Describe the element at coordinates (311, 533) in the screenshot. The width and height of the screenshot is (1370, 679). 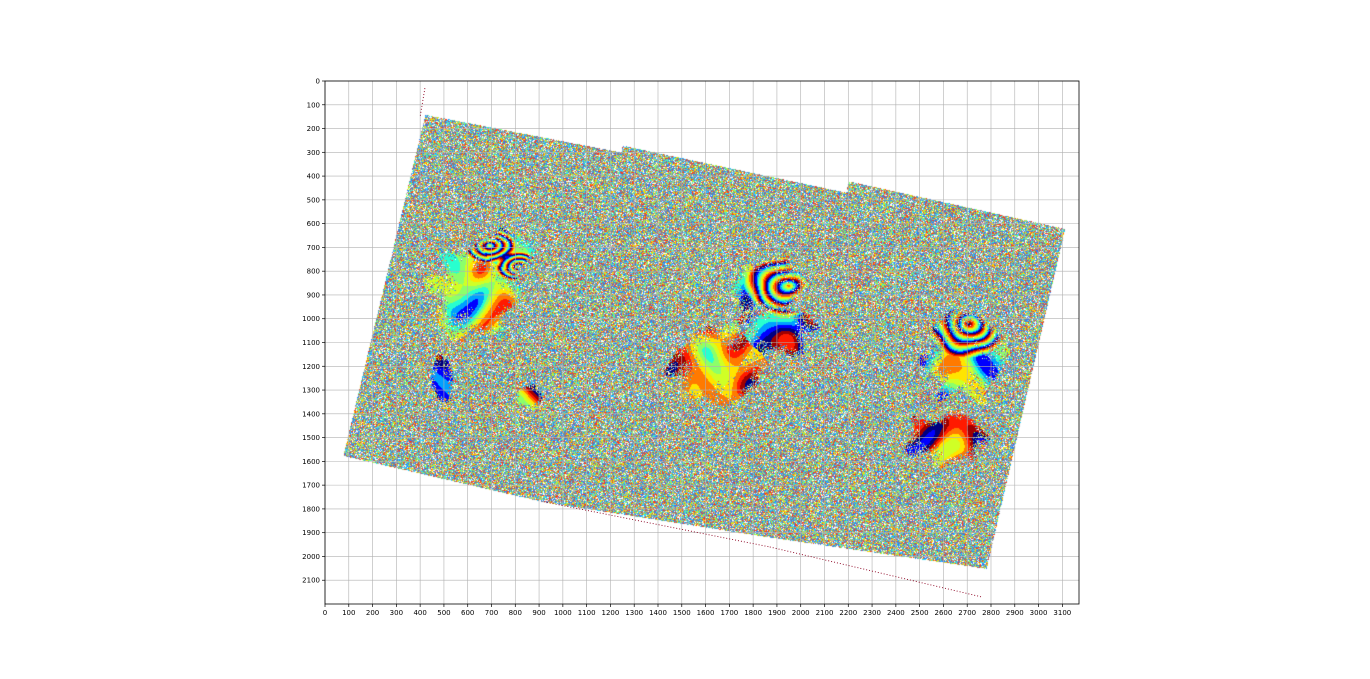
I see `y-tick-label: 1900` at that location.